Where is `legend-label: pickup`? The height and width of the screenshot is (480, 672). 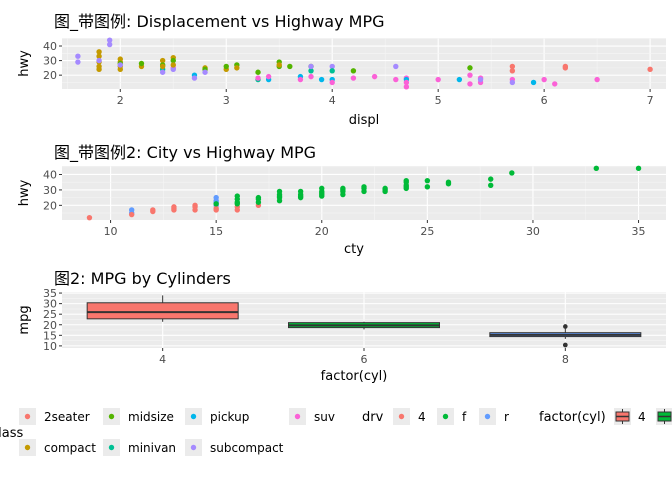 legend-label: pickup is located at coordinates (229, 417).